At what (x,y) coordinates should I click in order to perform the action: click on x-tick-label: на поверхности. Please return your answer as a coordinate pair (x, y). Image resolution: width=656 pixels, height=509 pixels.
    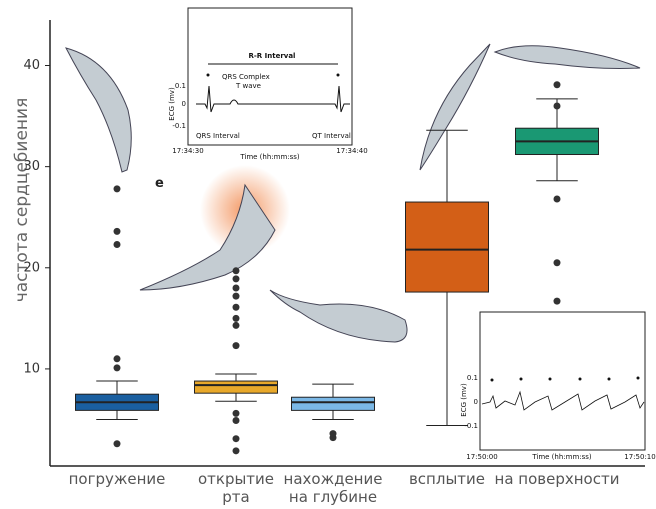
    Looking at the image, I should click on (557, 479).